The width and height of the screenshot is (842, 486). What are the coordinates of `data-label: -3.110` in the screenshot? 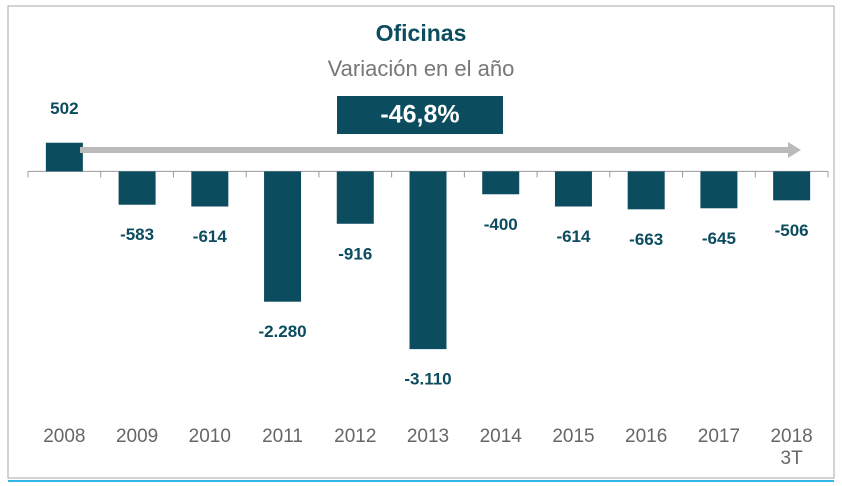 It's located at (427, 379).